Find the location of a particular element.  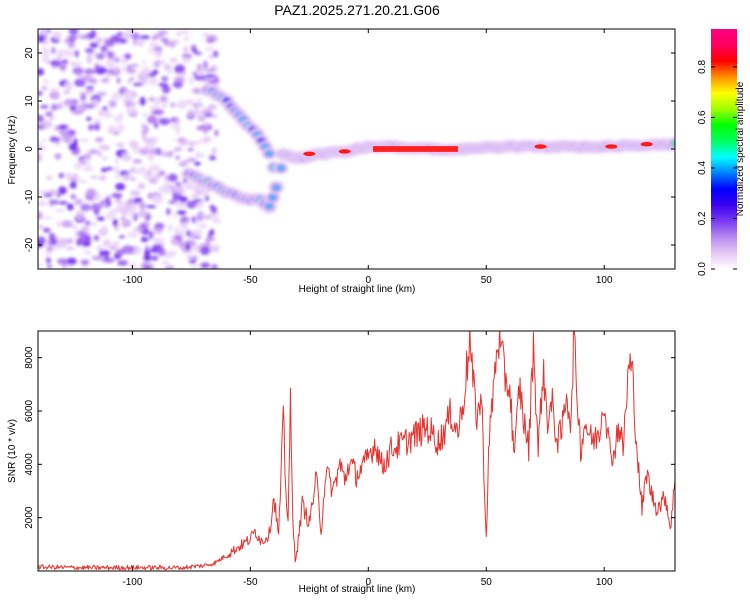

figure-title: PAZ1.2025.271.20.21.G06 is located at coordinates (357, 10).